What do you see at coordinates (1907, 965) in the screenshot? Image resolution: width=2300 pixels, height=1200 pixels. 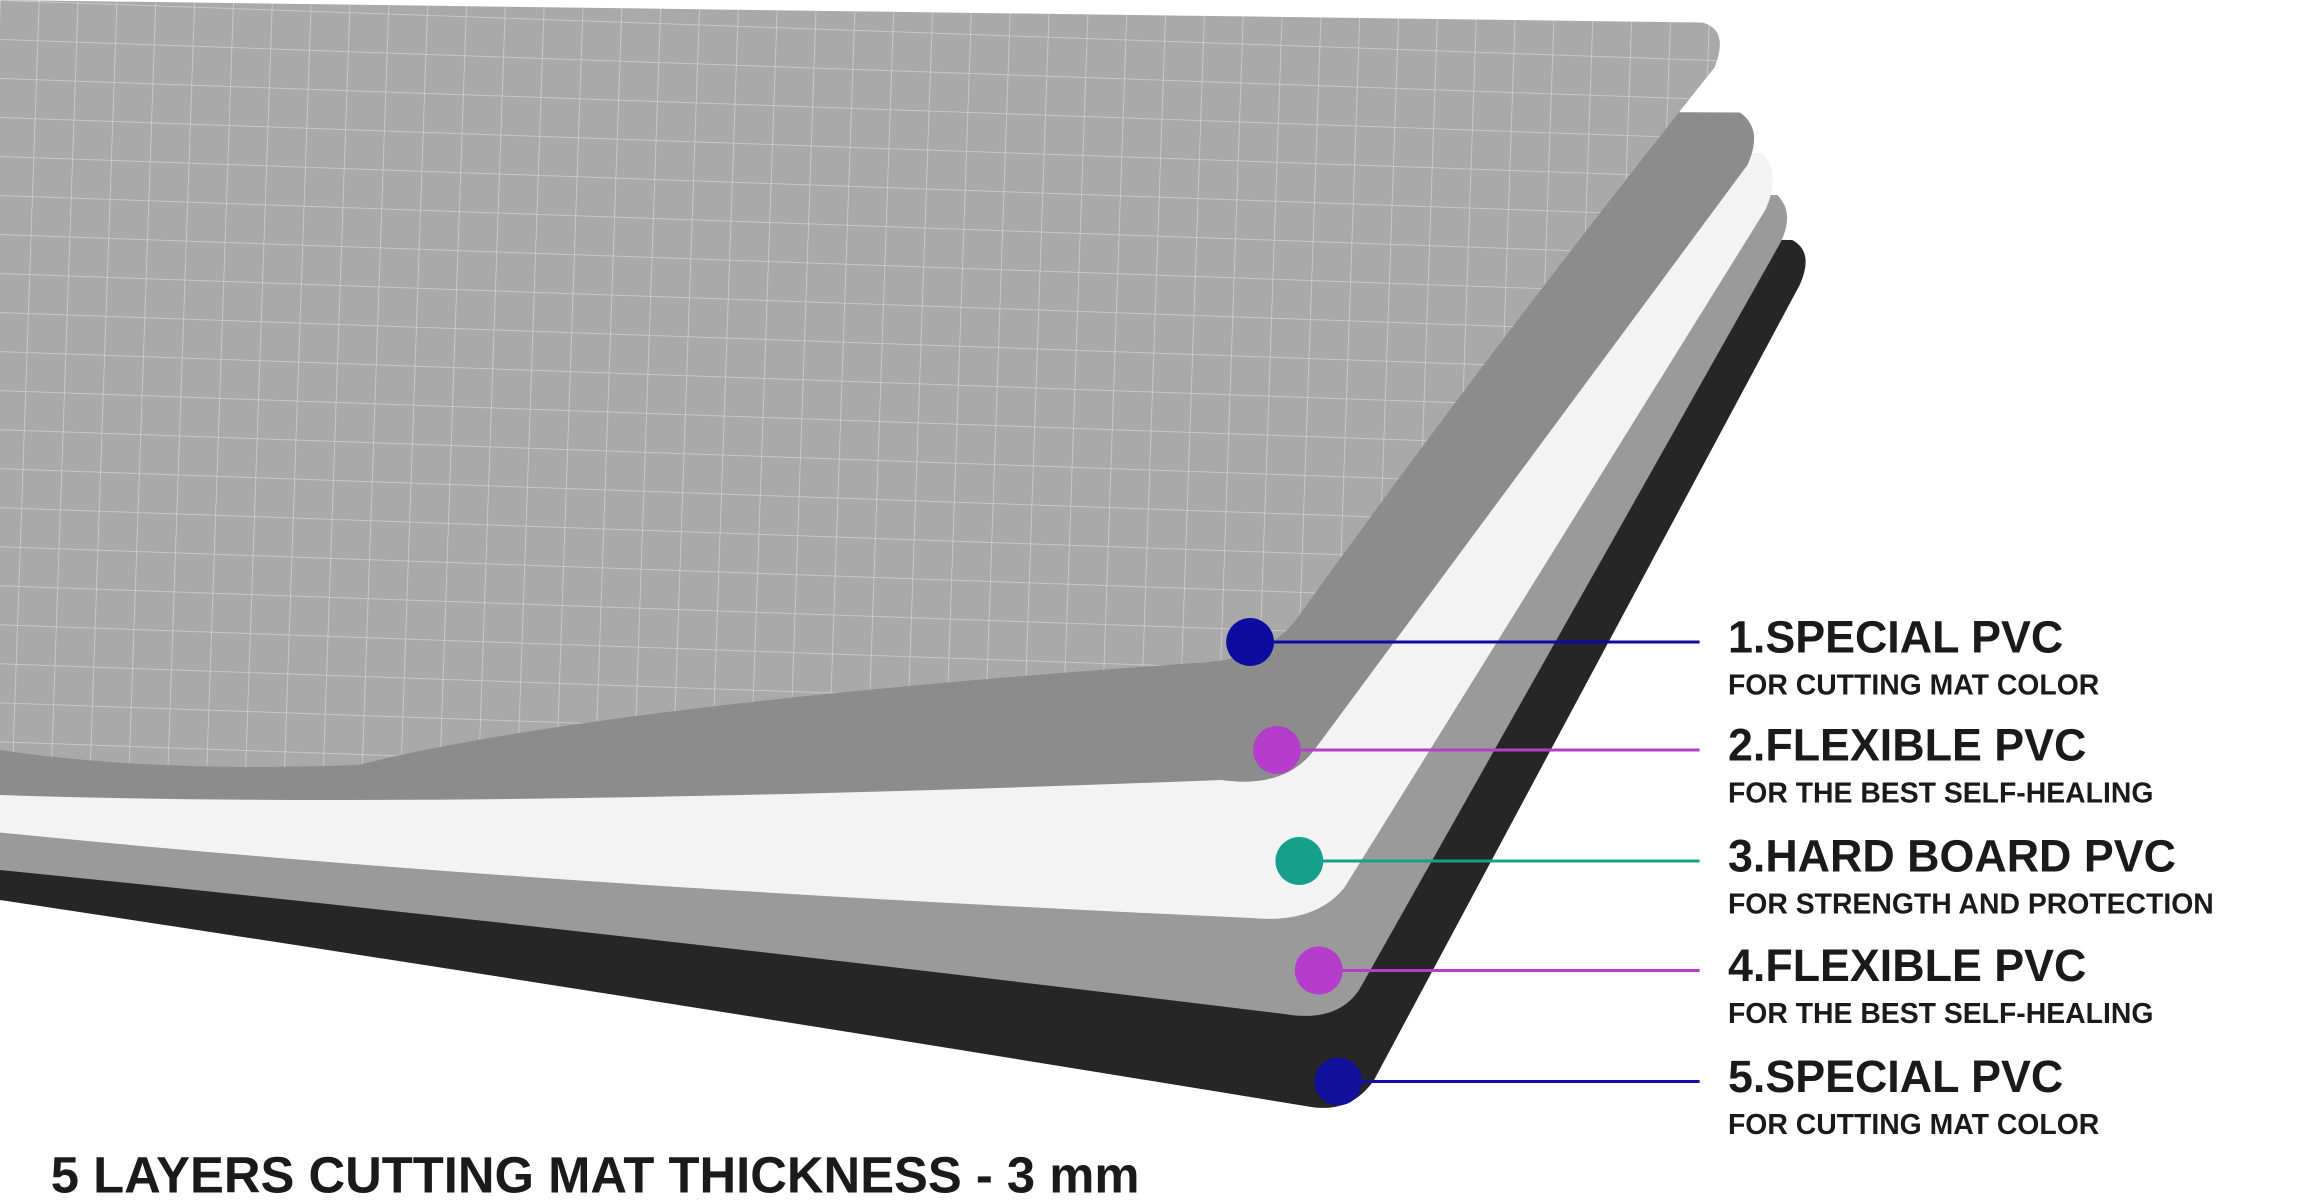 I see `layer-name: 4.FLEXIBLE PVC` at bounding box center [1907, 965].